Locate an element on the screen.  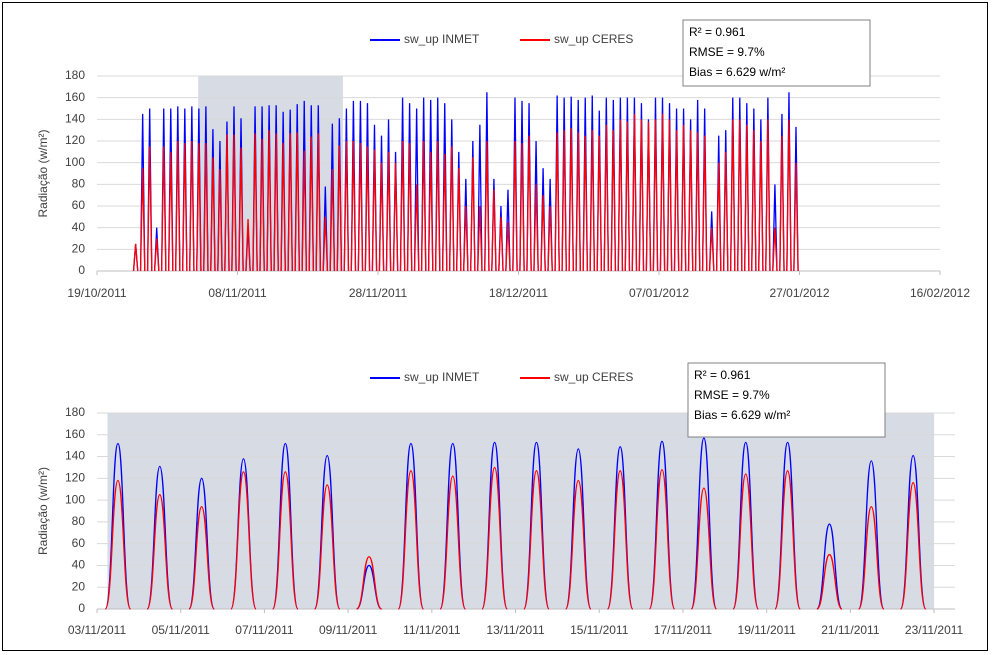
x-tick-label: 13/11/2011 is located at coordinates (515, 630).